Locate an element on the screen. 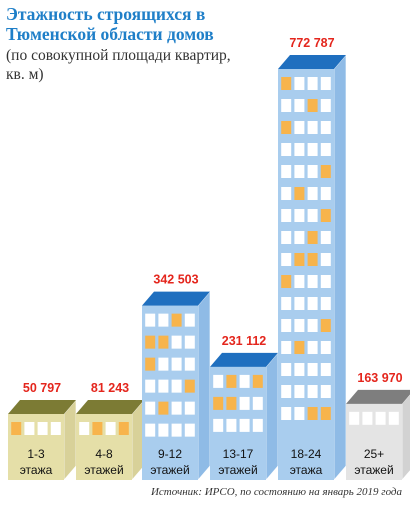 Image resolution: width=410 pixels, height=505 pixels. building-bar: 13-17 этажей 231 112 is located at coordinates (244, 407).